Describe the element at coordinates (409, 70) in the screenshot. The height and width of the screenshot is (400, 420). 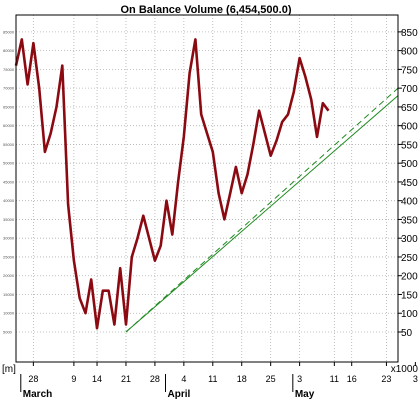
I see `y-tick-label: 750` at that location.